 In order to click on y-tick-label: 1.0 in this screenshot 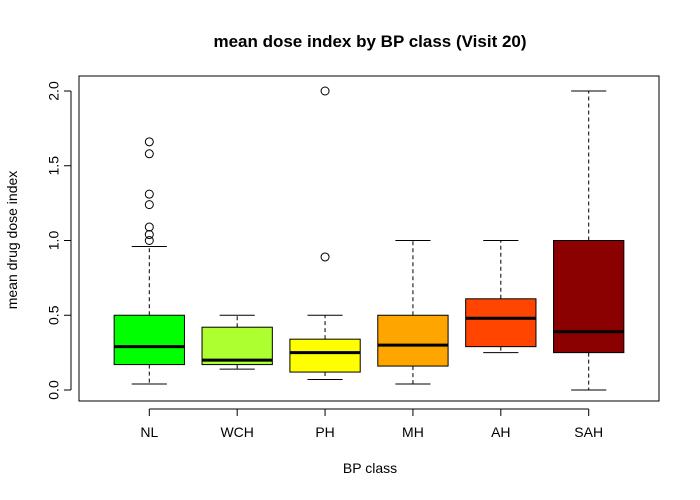, I will do `click(54, 241)`.